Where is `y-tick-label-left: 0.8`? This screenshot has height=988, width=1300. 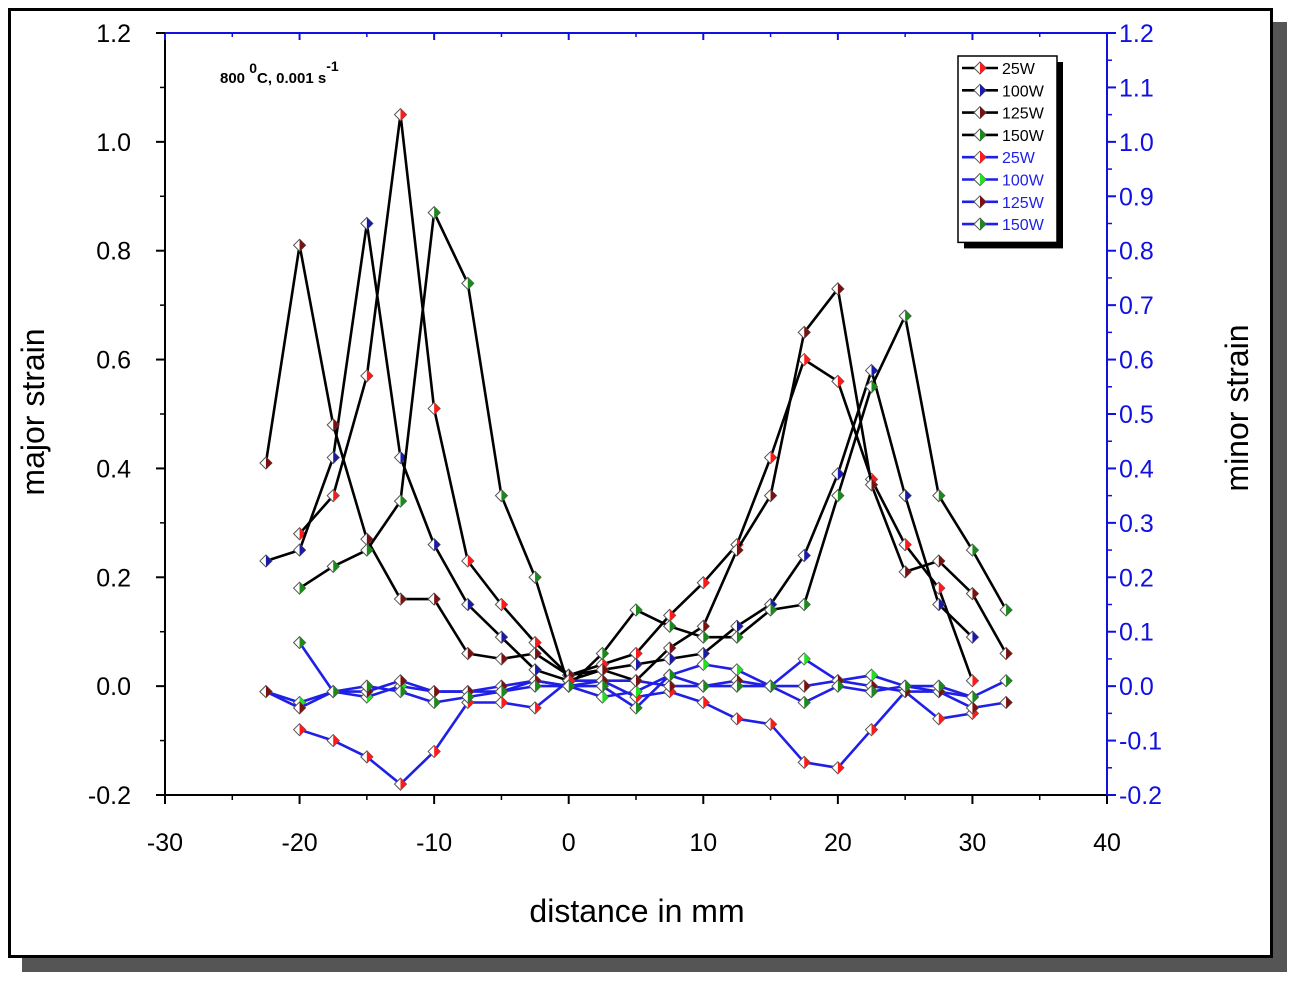
y-tick-label-left: 0.8 is located at coordinates (113, 252).